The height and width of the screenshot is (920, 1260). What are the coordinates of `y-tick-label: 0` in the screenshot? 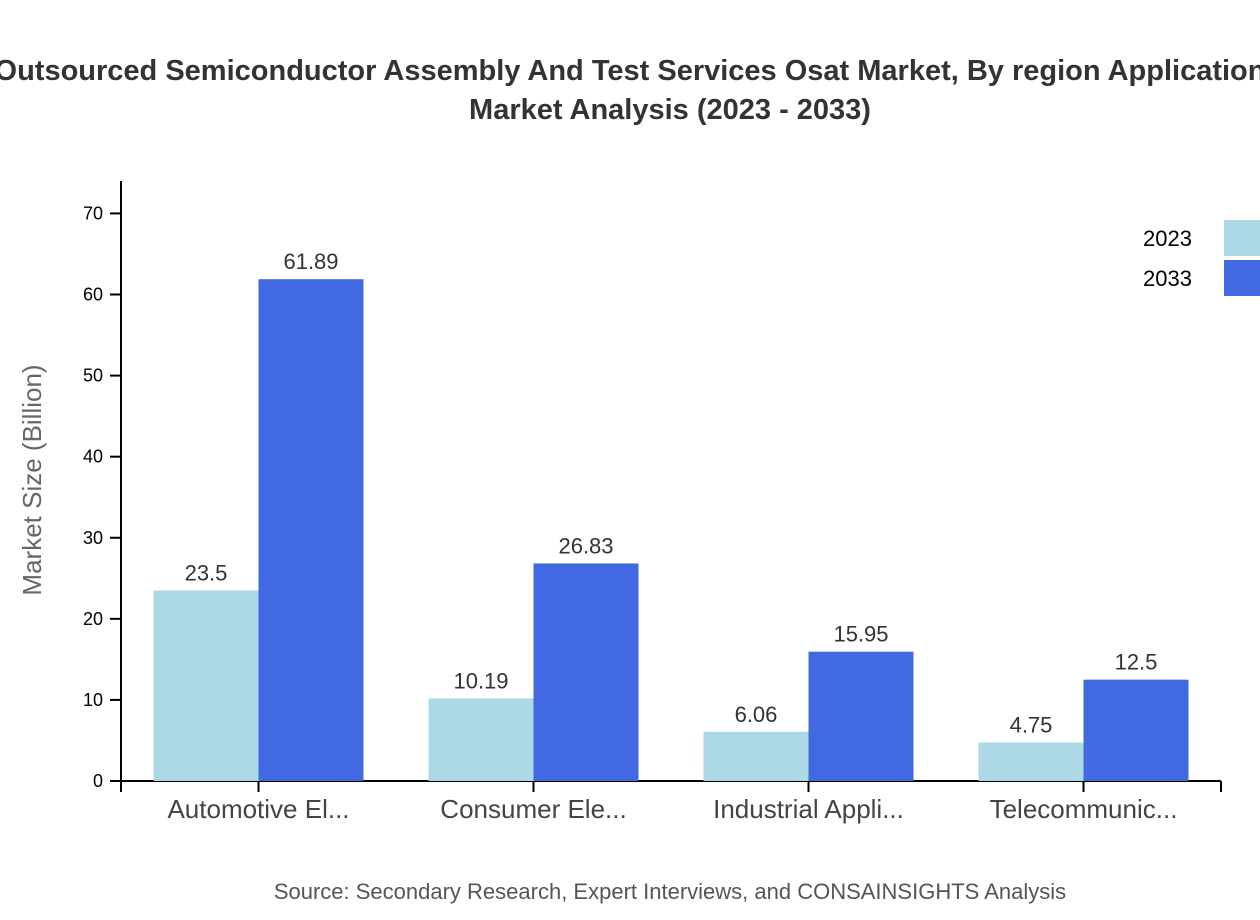 It's located at (98, 781).